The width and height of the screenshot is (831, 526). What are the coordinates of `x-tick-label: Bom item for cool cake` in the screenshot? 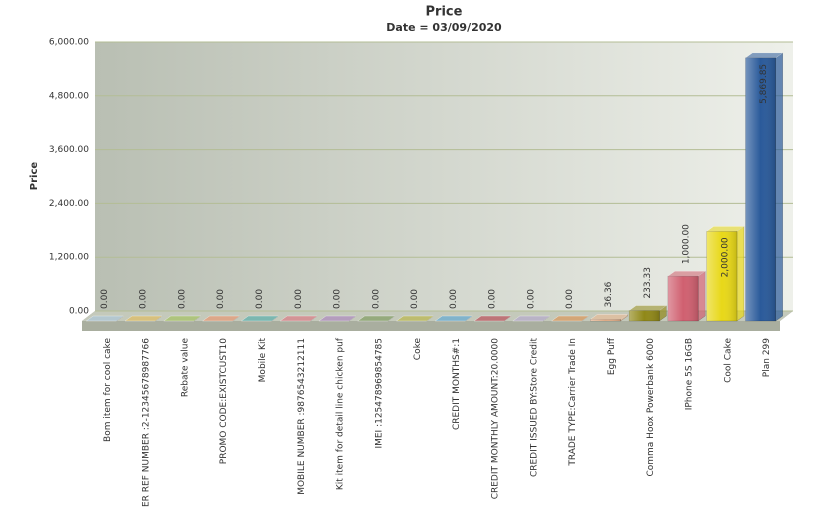 It's located at (108, 390).